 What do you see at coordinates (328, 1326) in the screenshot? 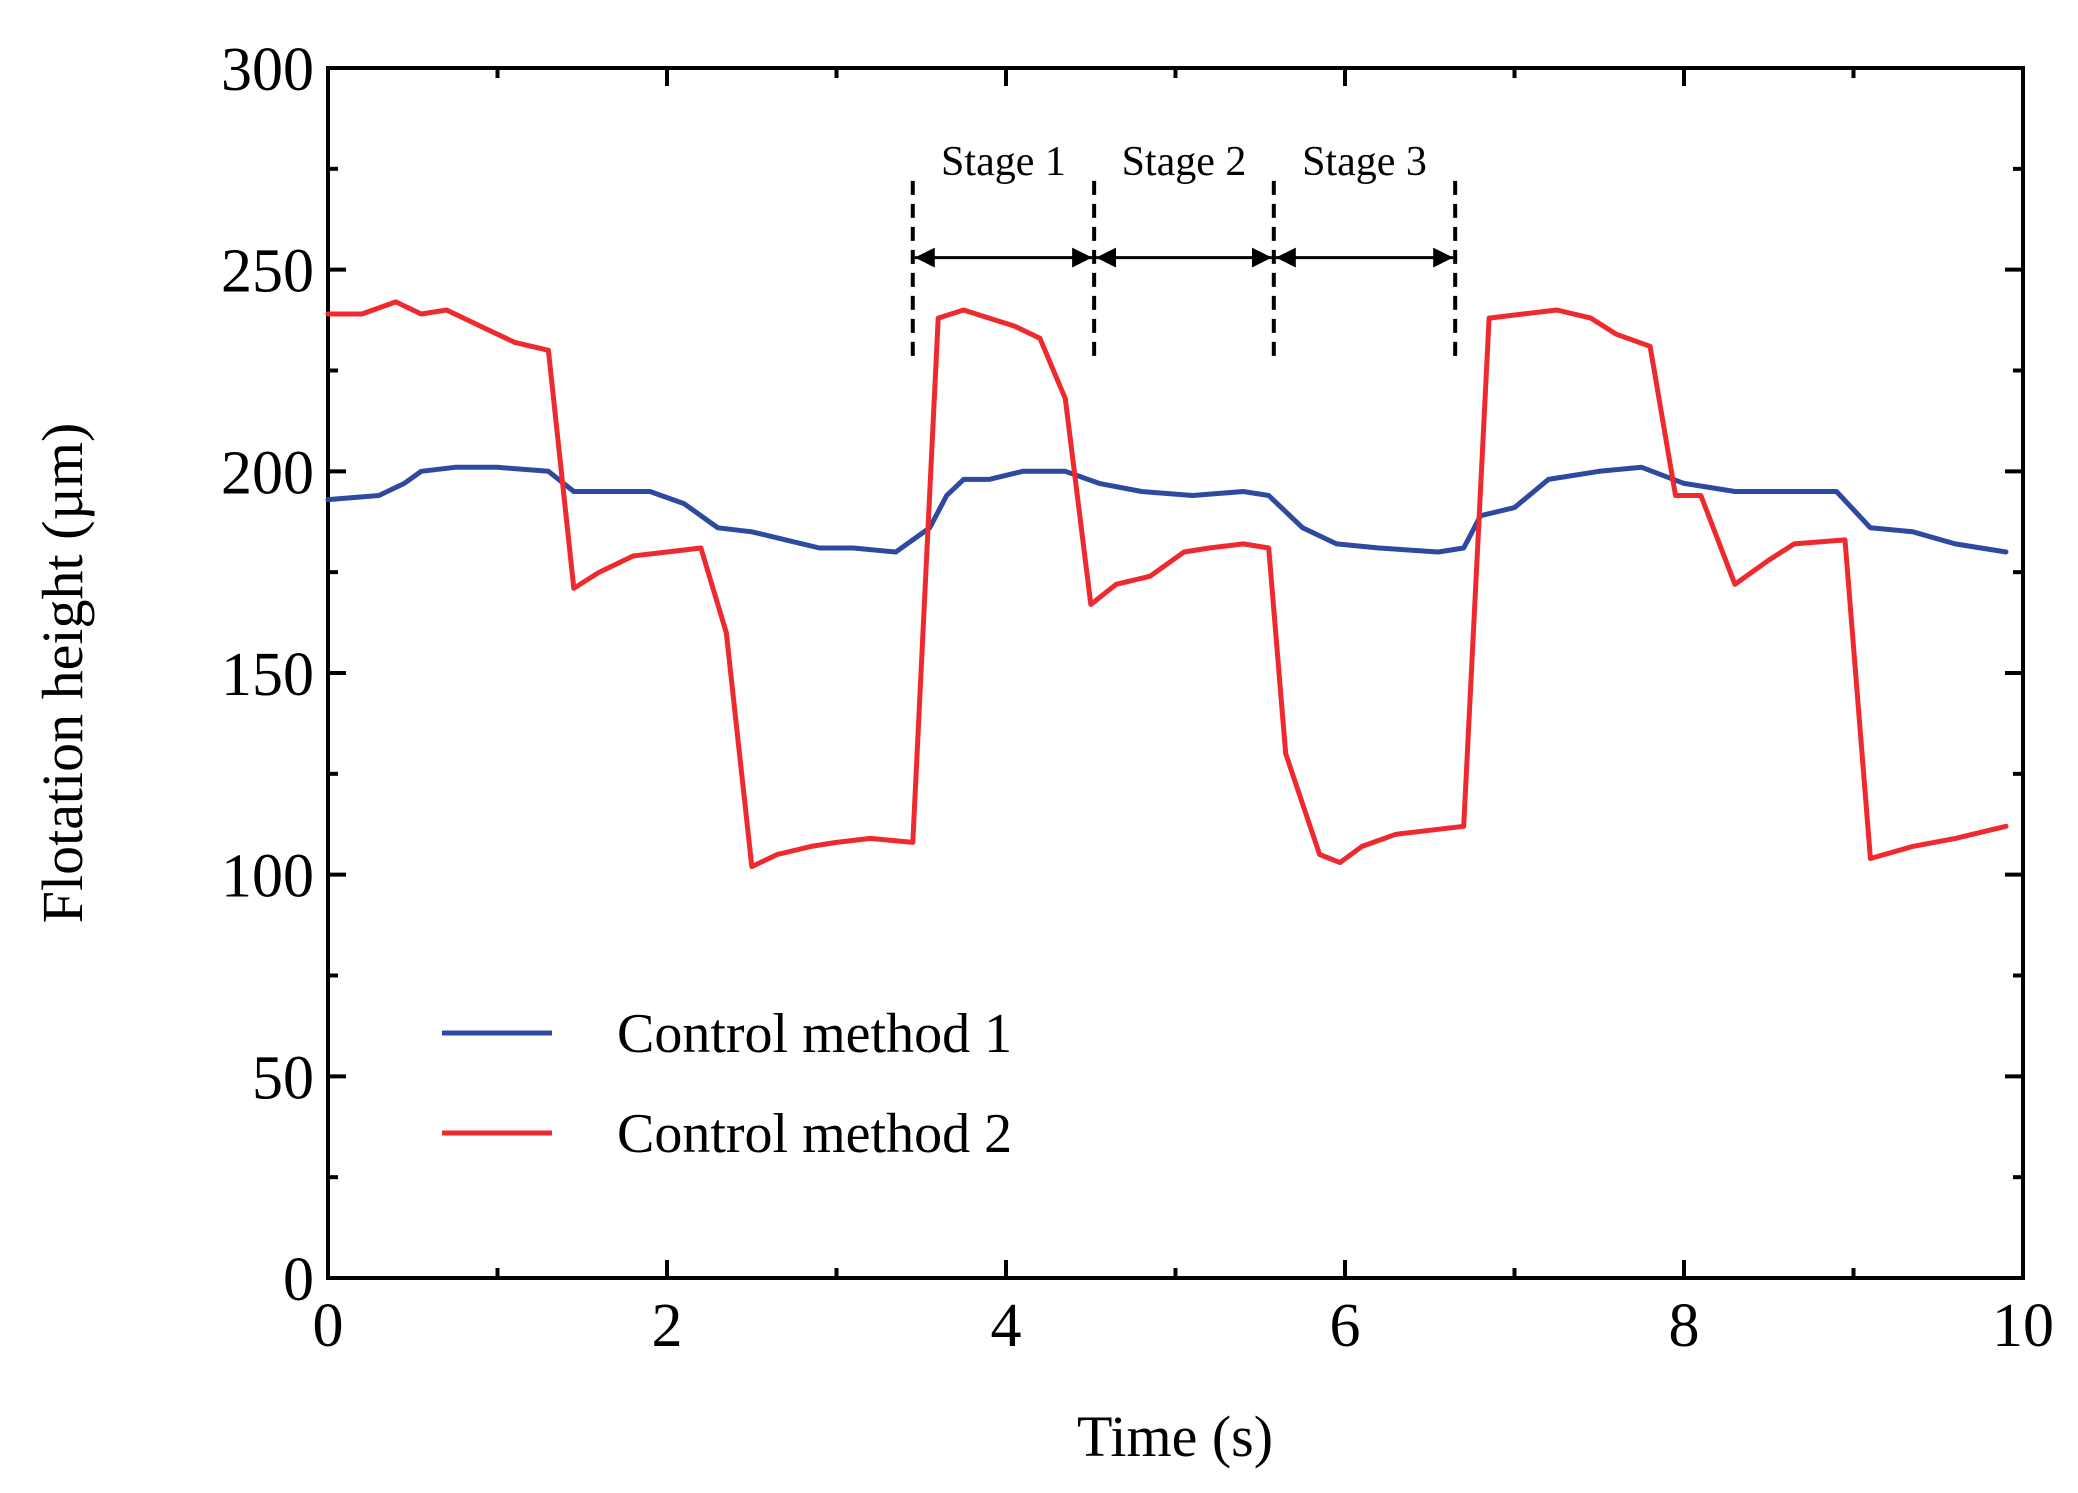
I see `x-tick-label: 0` at bounding box center [328, 1326].